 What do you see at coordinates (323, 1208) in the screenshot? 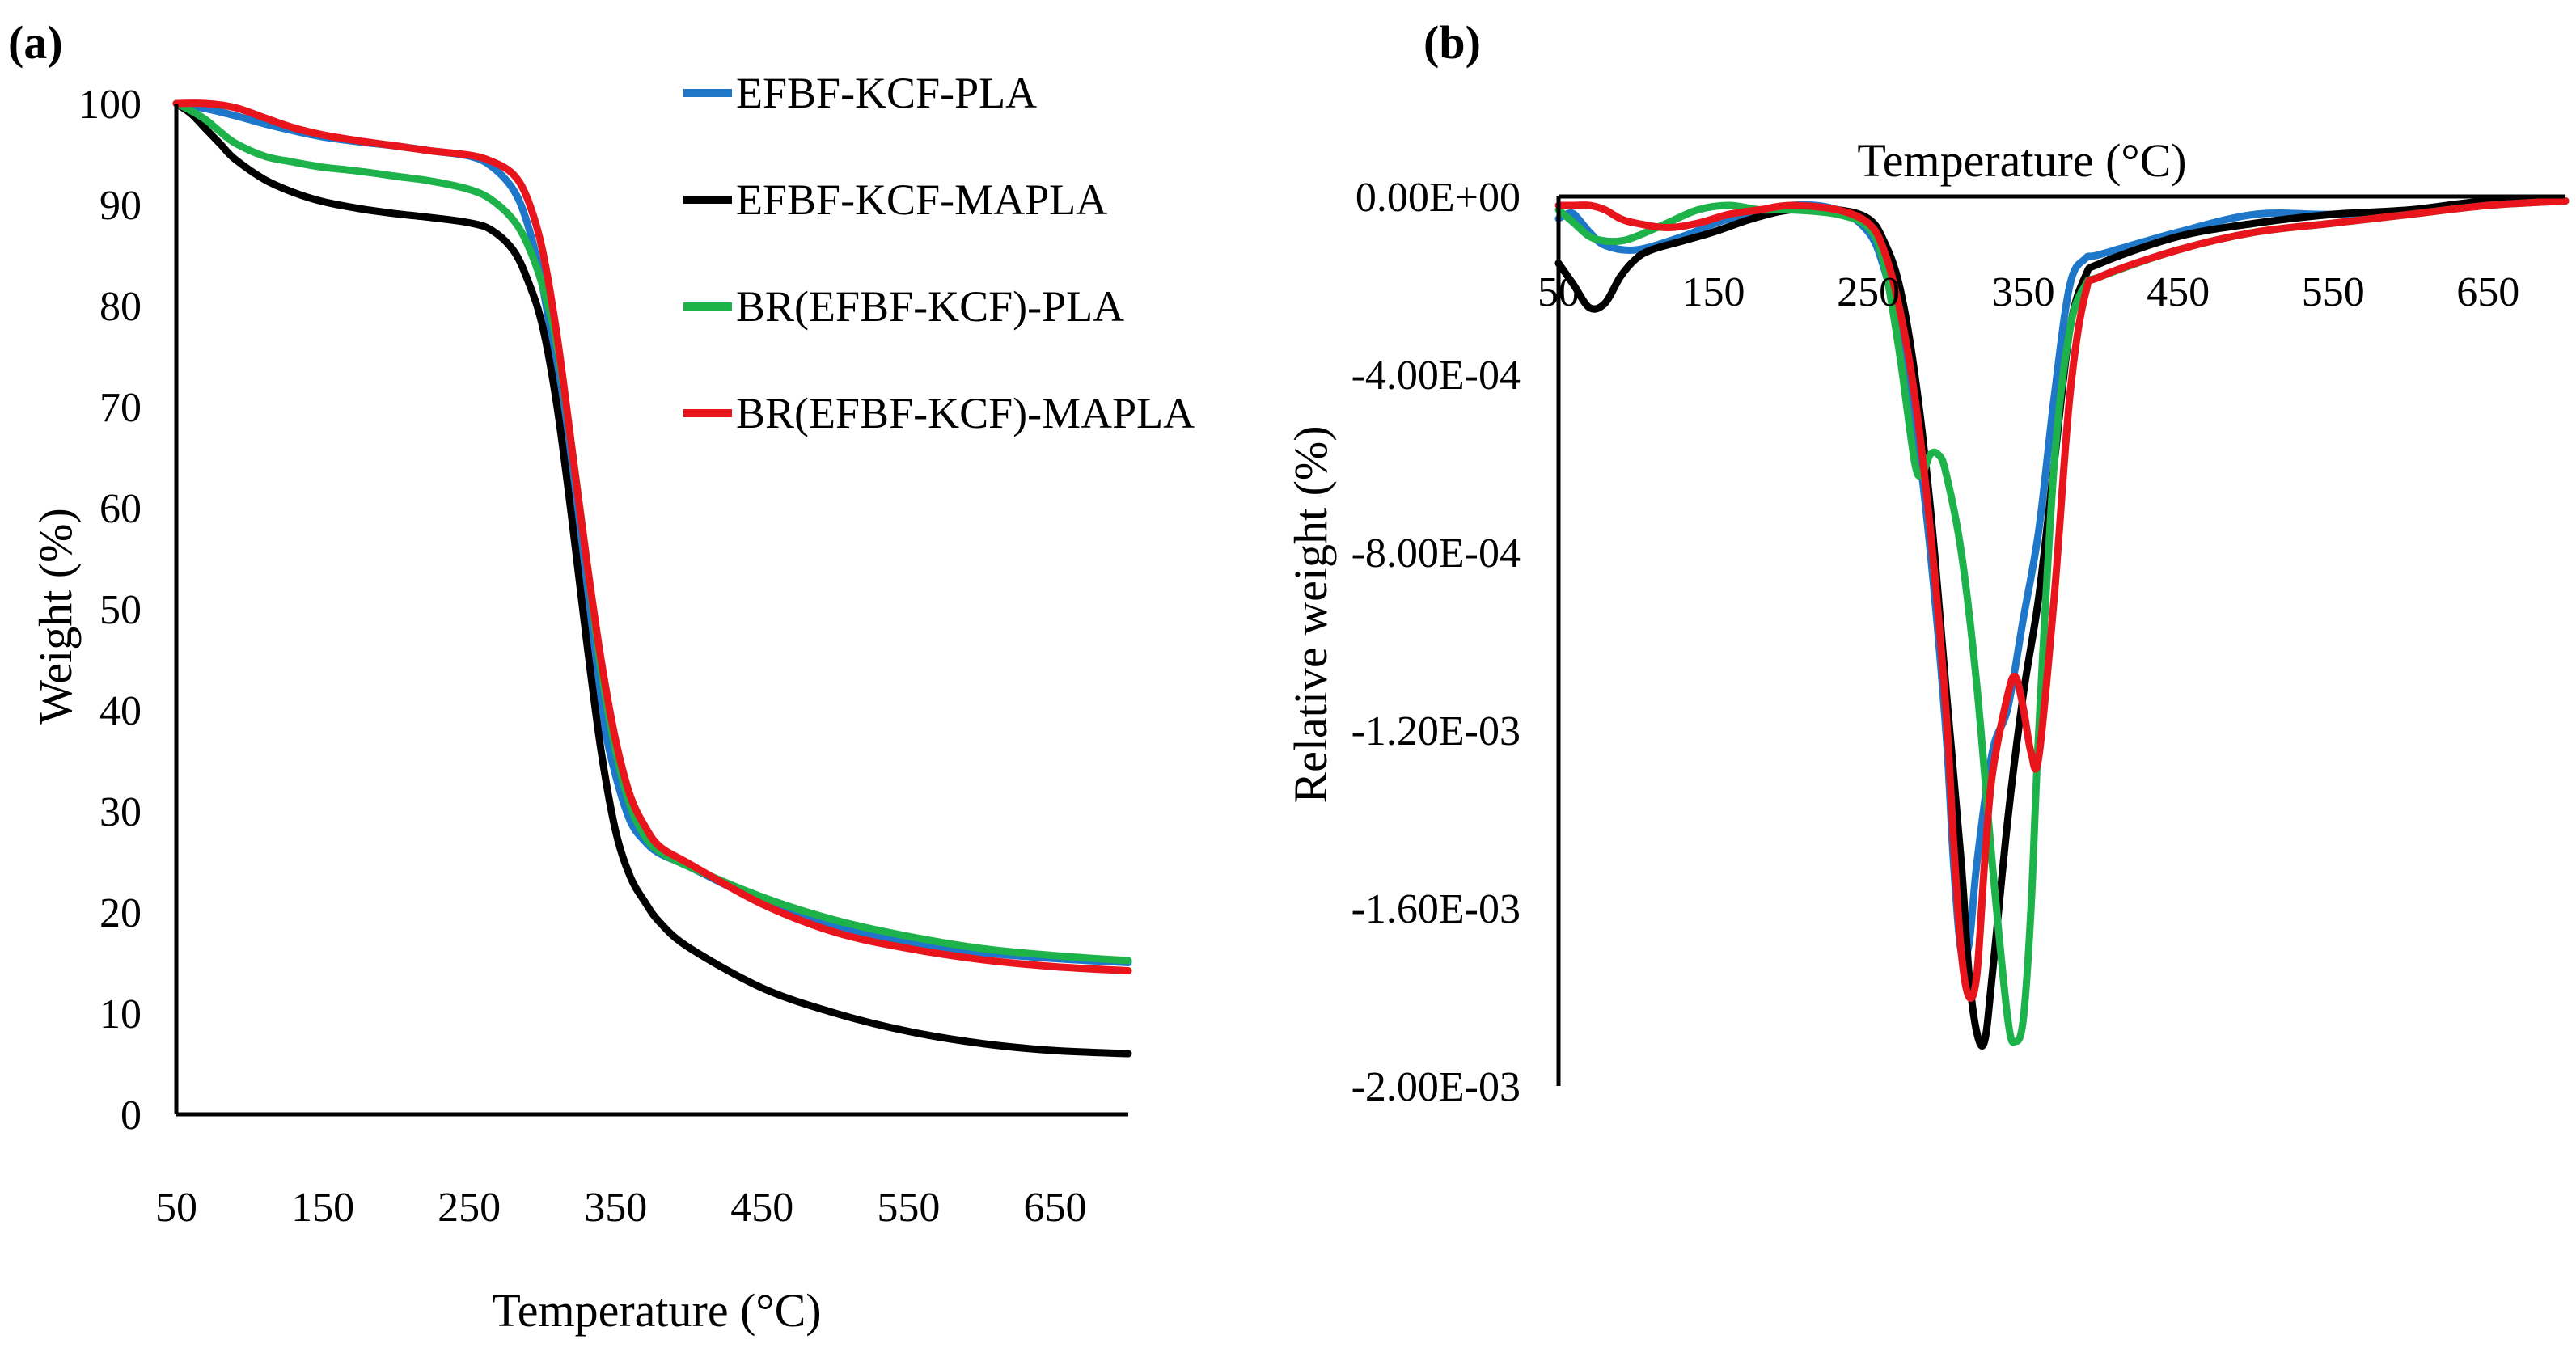
I see `panel-a-x-tick-label: 150` at bounding box center [323, 1208].